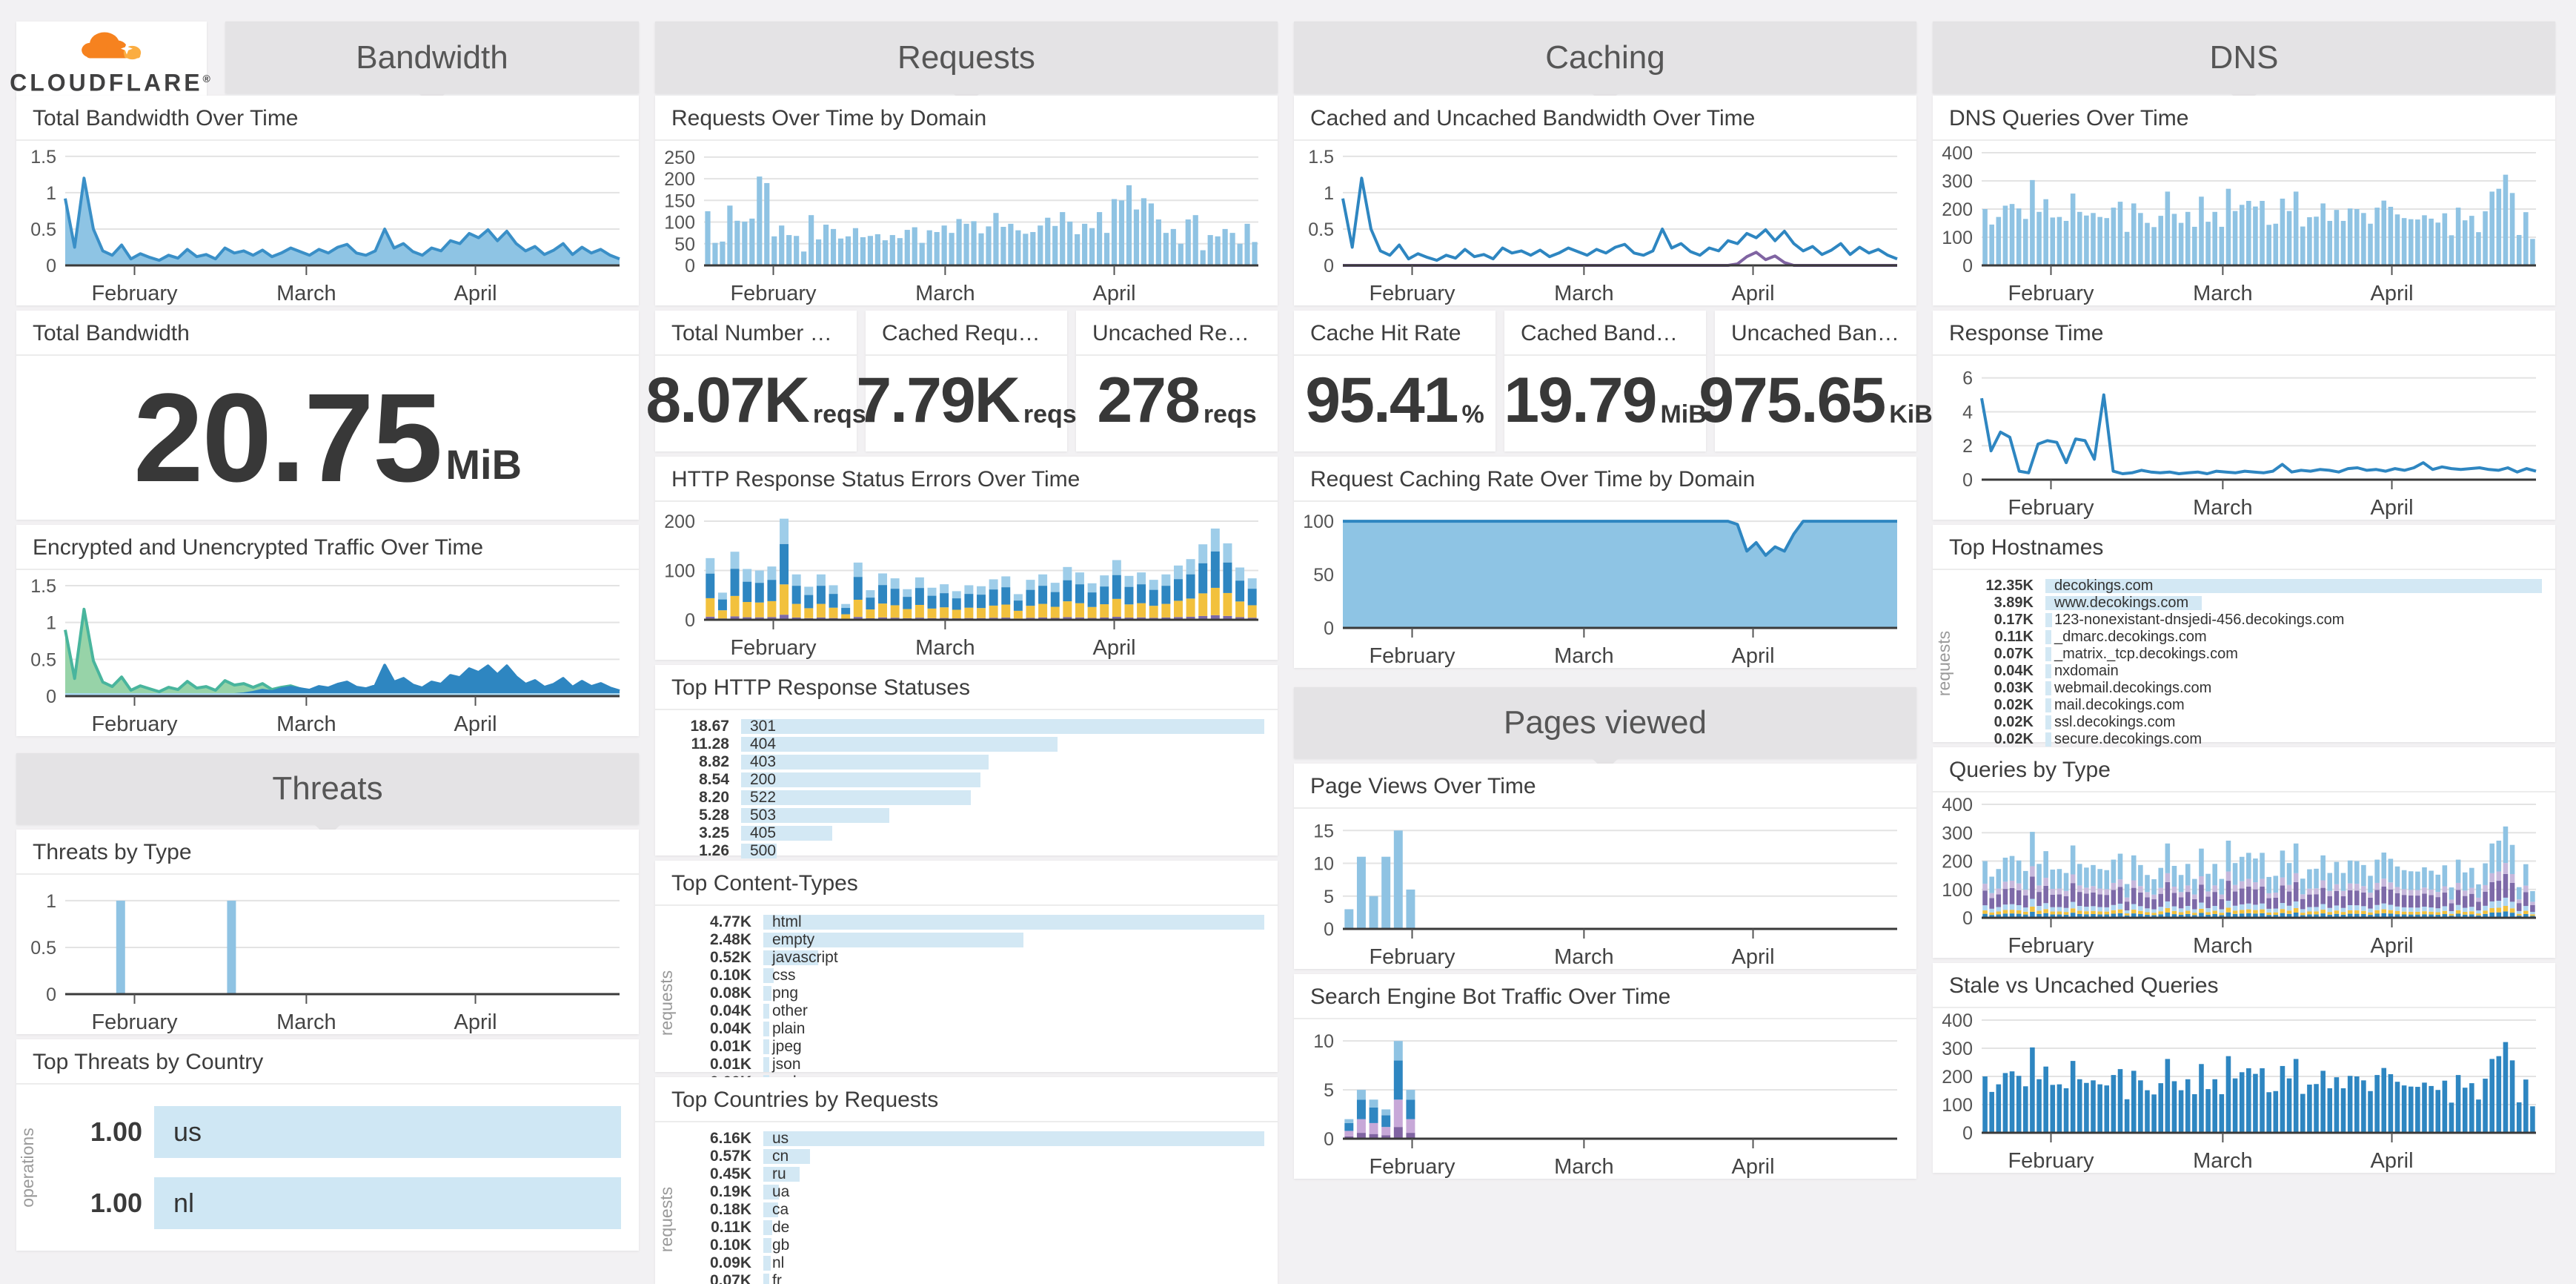 The width and height of the screenshot is (2576, 1284). I want to click on svg-text: 0.5, so click(43, 948).